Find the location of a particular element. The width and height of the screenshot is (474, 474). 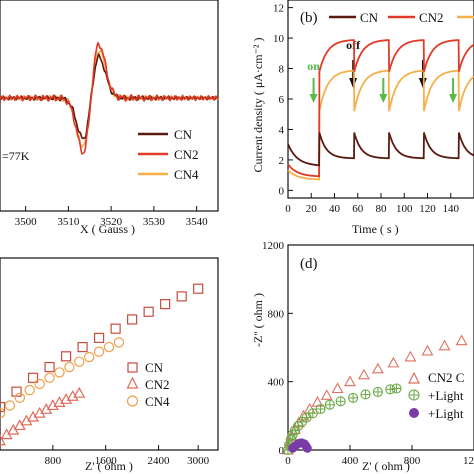

panel-a-ticks: 3500 3510 3520 3530 3540 is located at coordinates (111, 217).